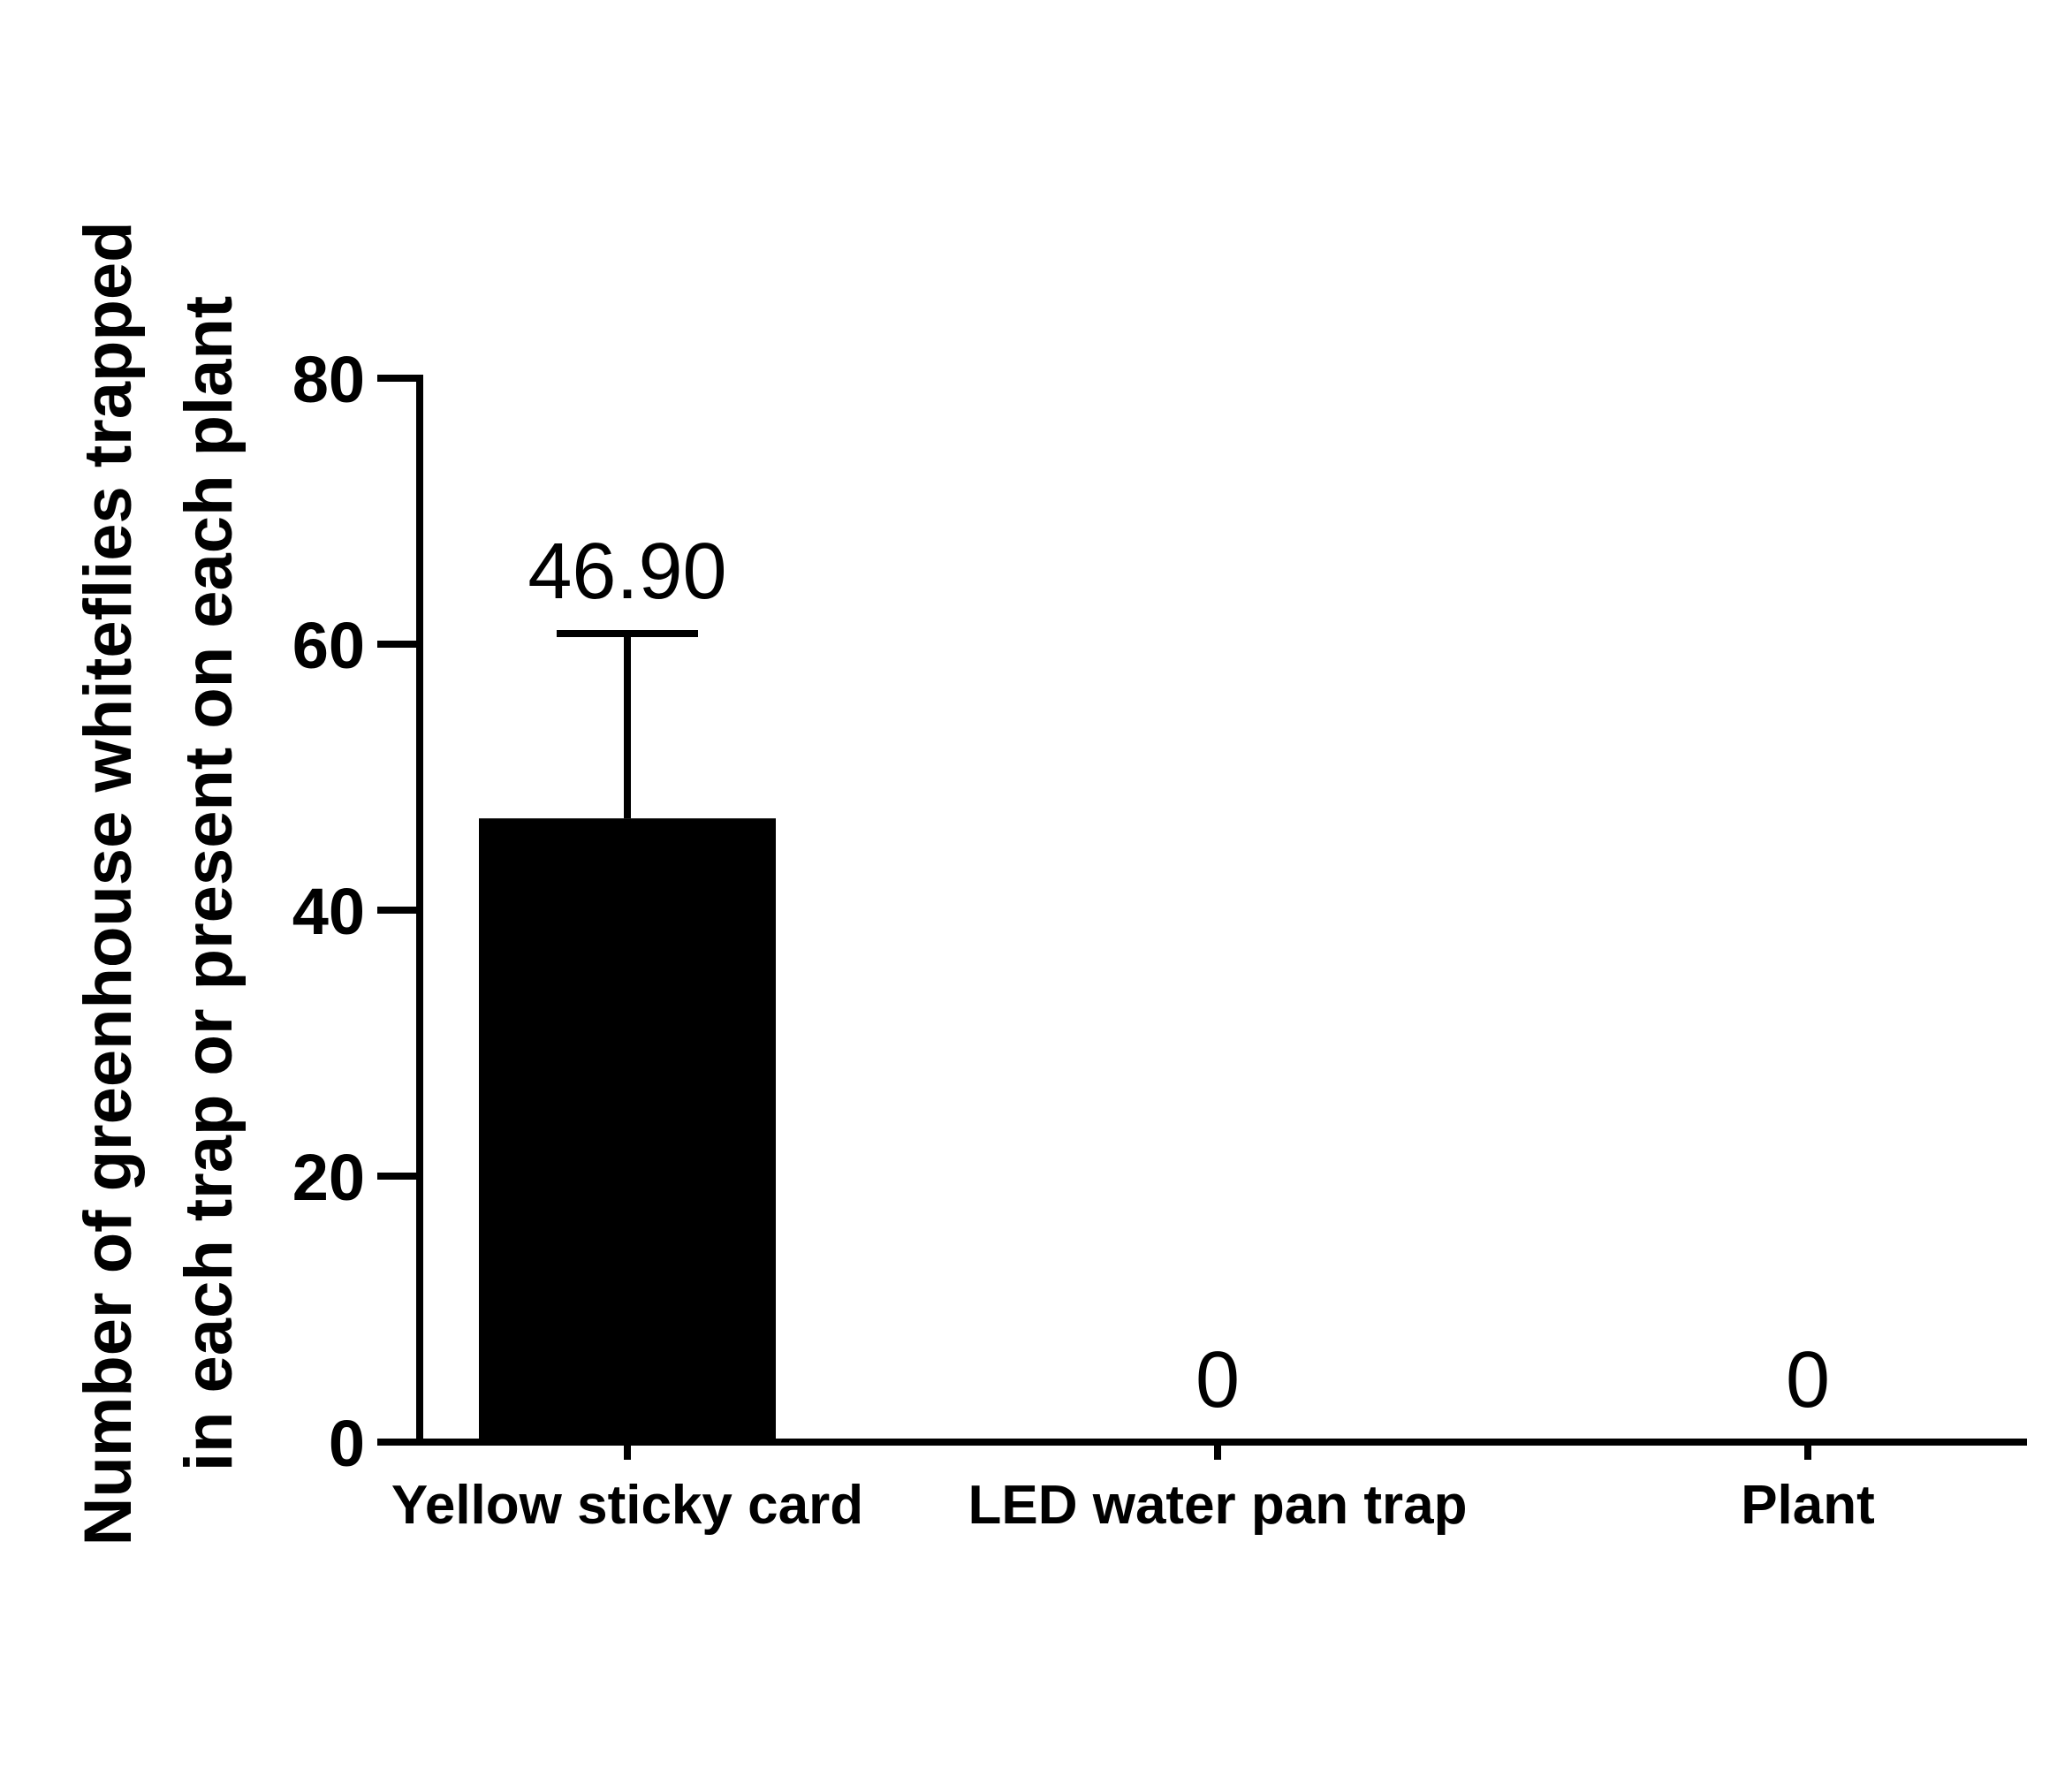  Describe the element at coordinates (328, 1177) in the screenshot. I see `y-tick-label: 20` at that location.